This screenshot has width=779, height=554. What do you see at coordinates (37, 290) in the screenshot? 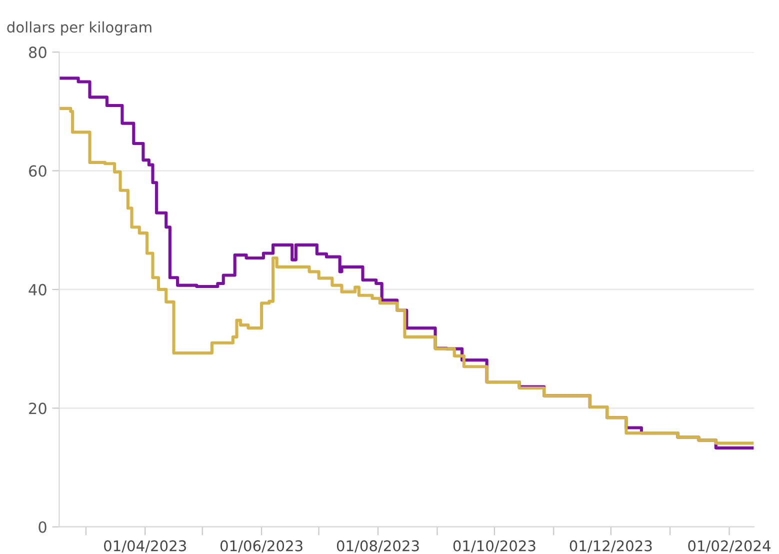
I see `y-tick-label: 40` at bounding box center [37, 290].